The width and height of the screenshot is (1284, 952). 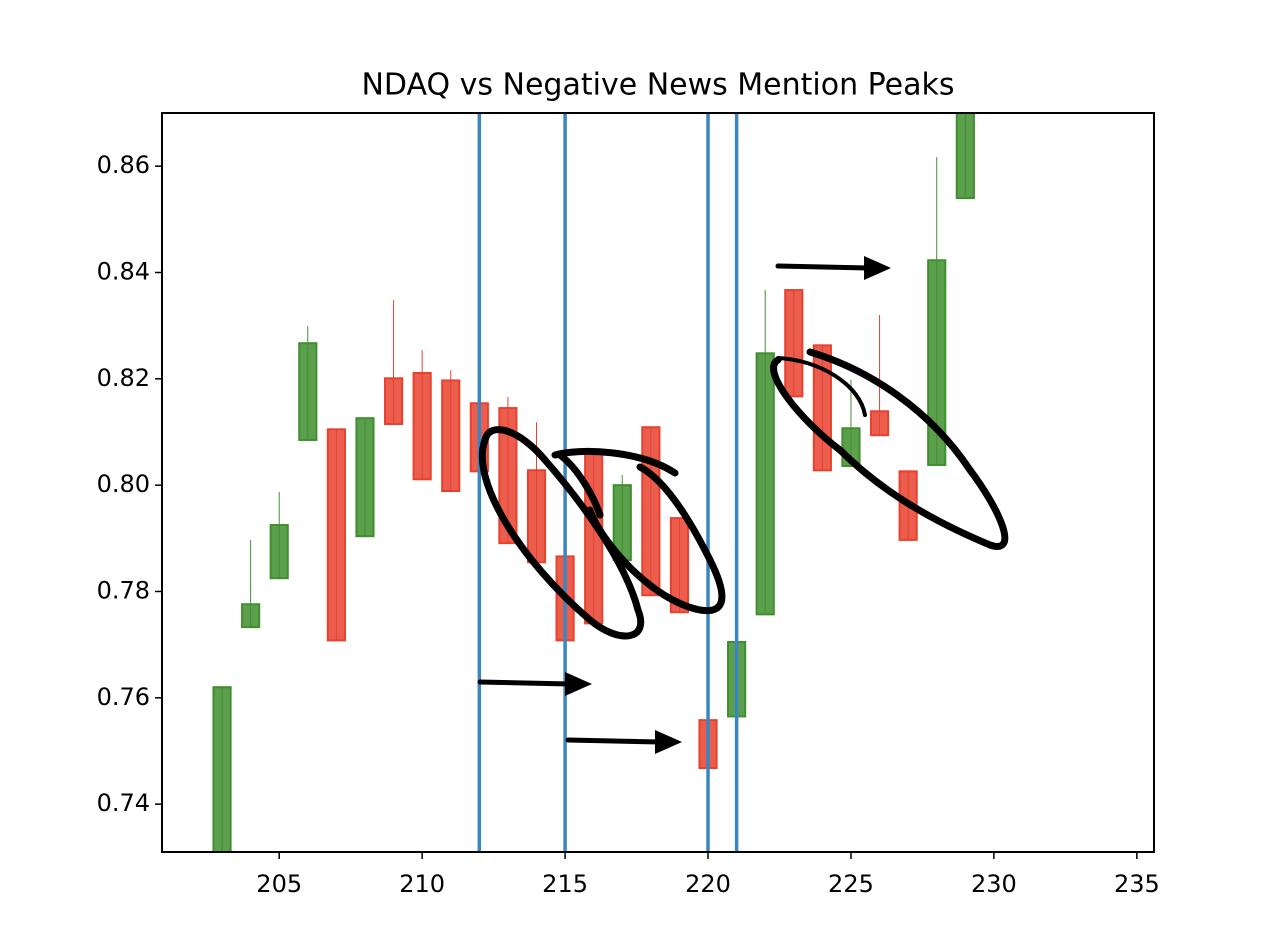 I want to click on y-tick-label: 0.80, so click(x=123, y=484).